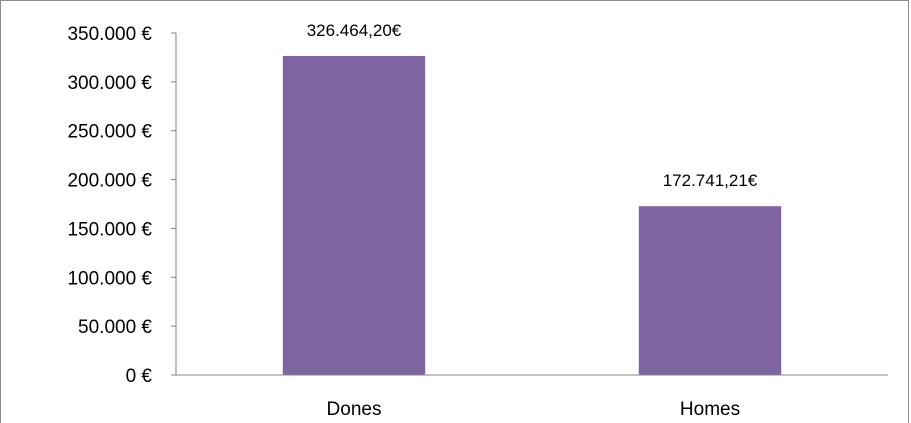 The height and width of the screenshot is (423, 911). What do you see at coordinates (109, 181) in the screenshot?
I see `y-tick-label: 200.000 €` at bounding box center [109, 181].